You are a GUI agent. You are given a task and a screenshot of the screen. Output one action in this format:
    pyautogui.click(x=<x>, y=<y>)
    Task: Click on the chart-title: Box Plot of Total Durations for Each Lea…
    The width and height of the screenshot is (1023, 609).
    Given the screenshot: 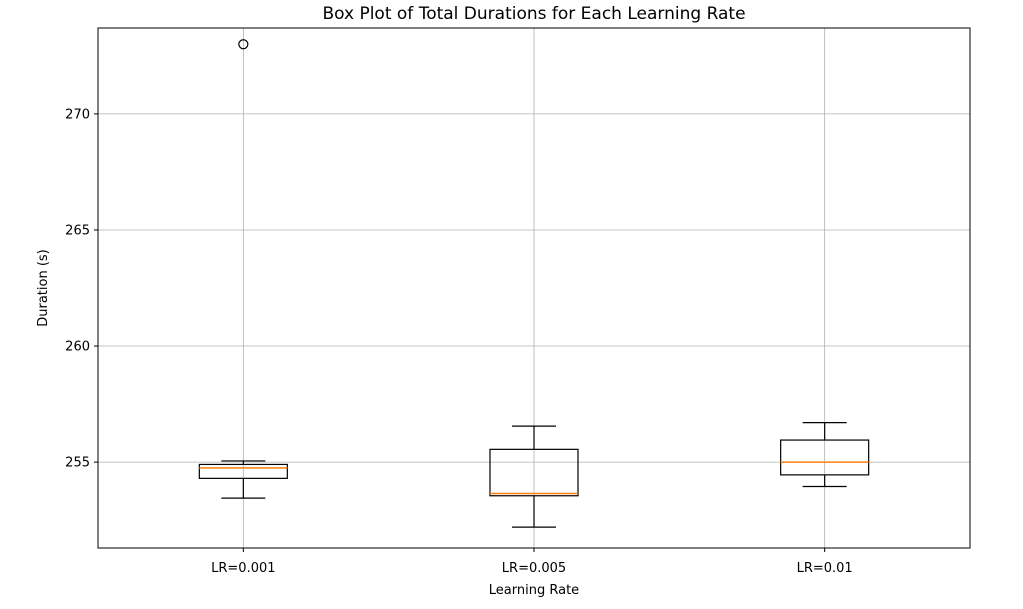 What is the action you would take?
    pyautogui.click(x=533, y=14)
    